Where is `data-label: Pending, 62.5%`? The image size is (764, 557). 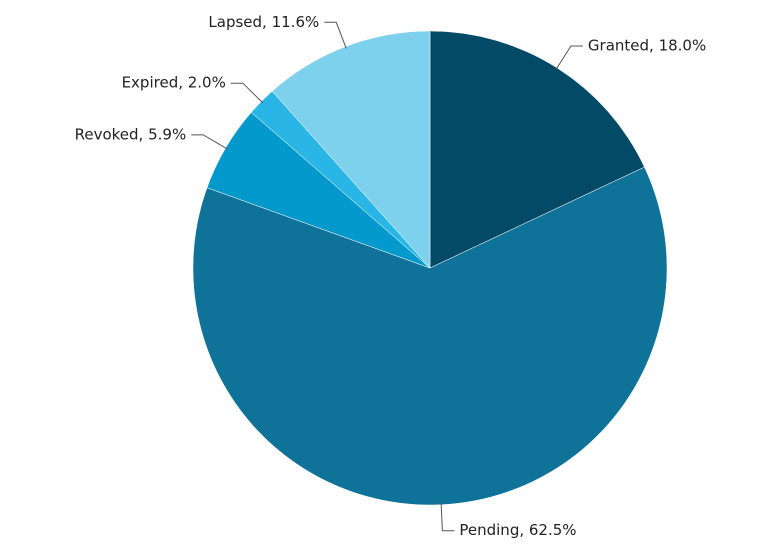
data-label: Pending, 62.5% is located at coordinates (517, 530).